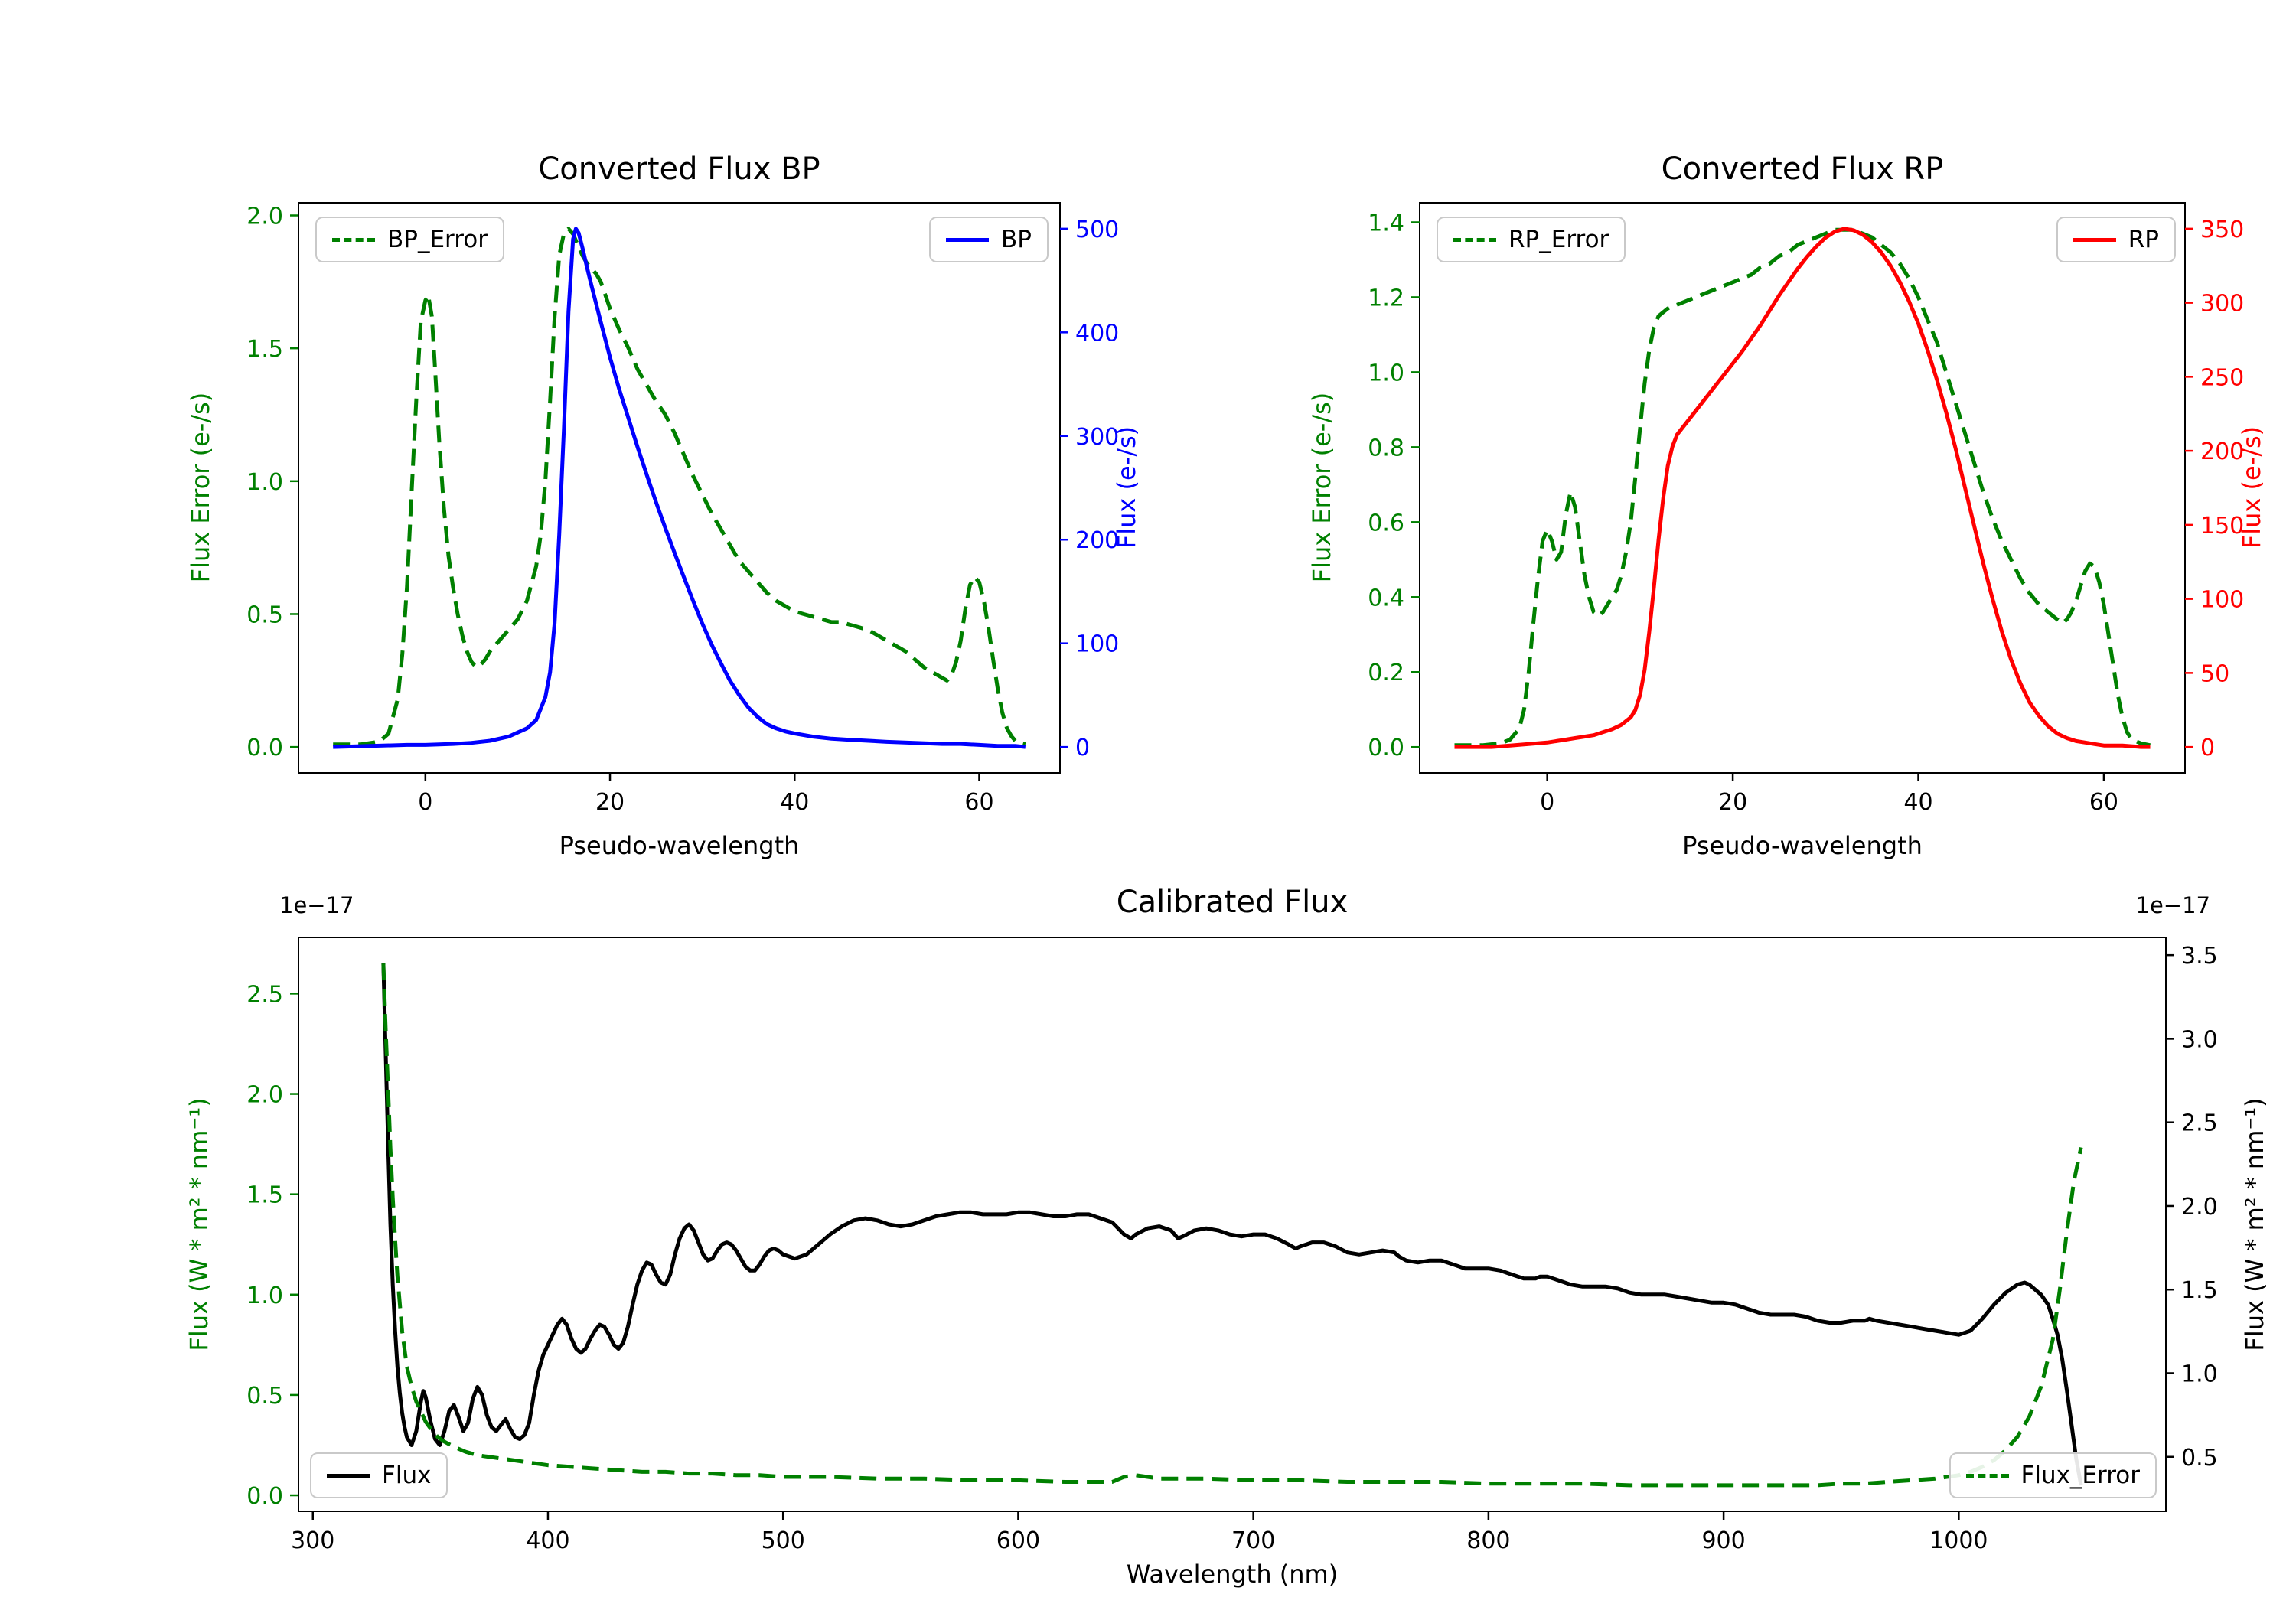 This screenshot has height=1607, width=2296. Describe the element at coordinates (679, 846) in the screenshot. I see `bp-xlabel: Pseudo-wavelength` at that location.